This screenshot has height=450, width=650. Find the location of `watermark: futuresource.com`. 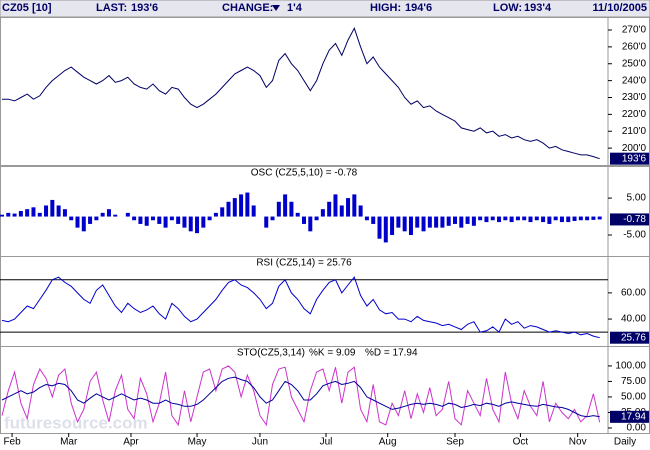

watermark: futuresource.com is located at coordinates (76, 422).